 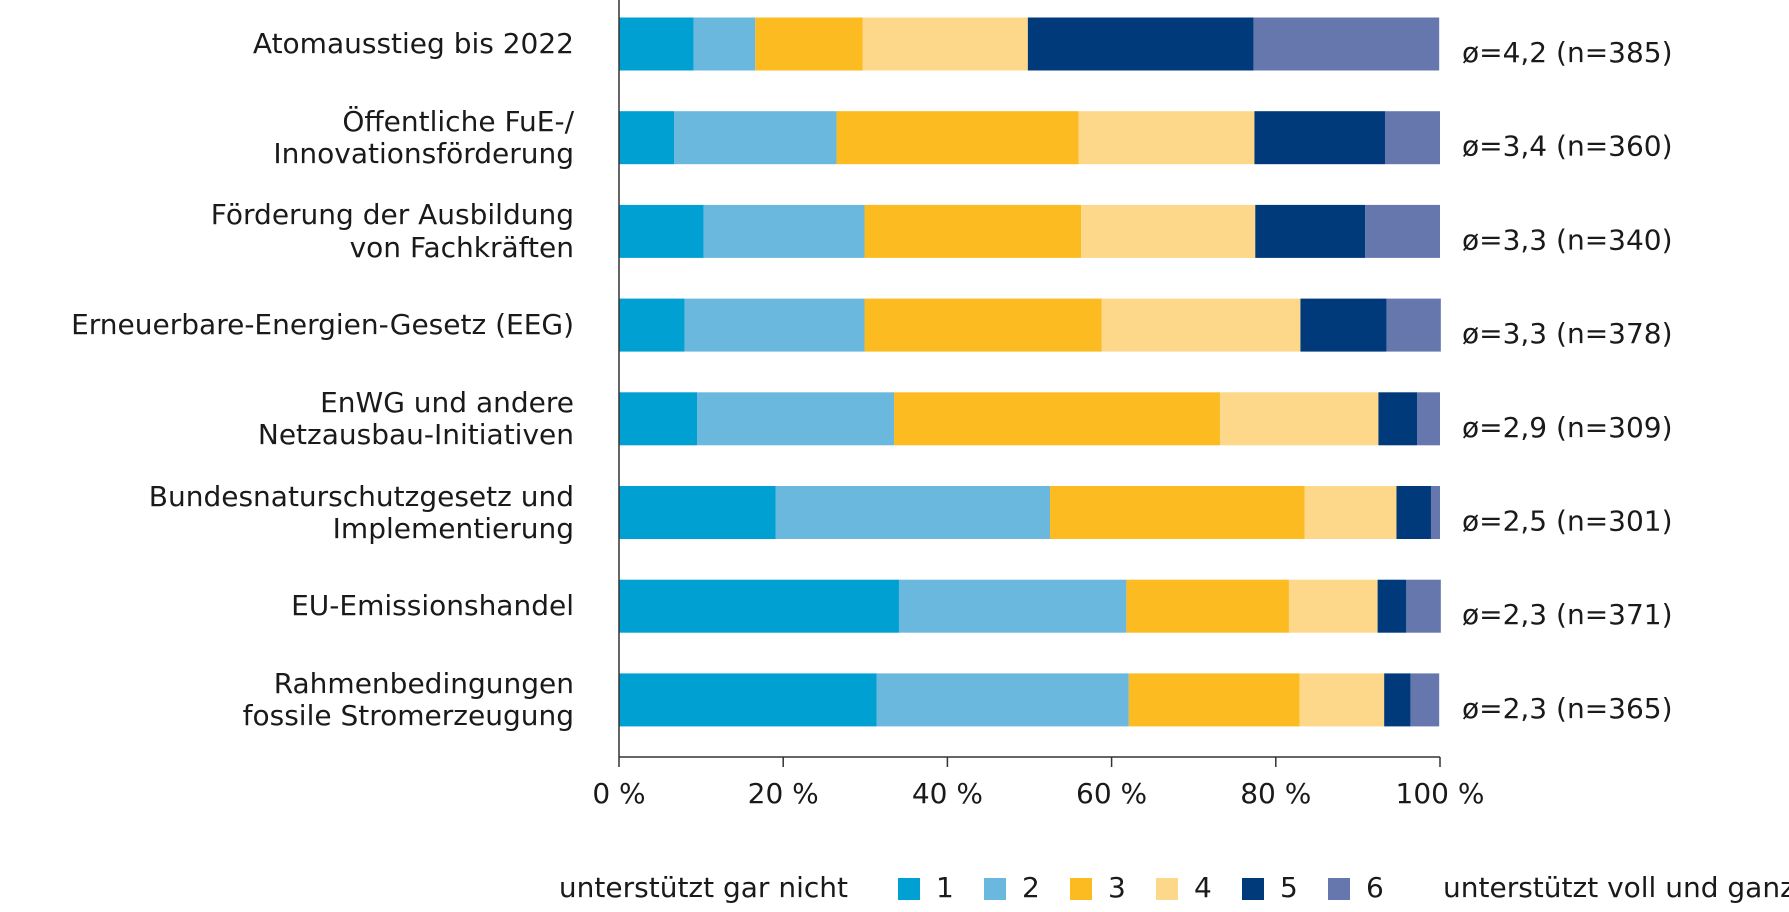 I want to click on category-label: Erneuerbare-Energien-Gesetz (EEG), so click(x=322, y=324).